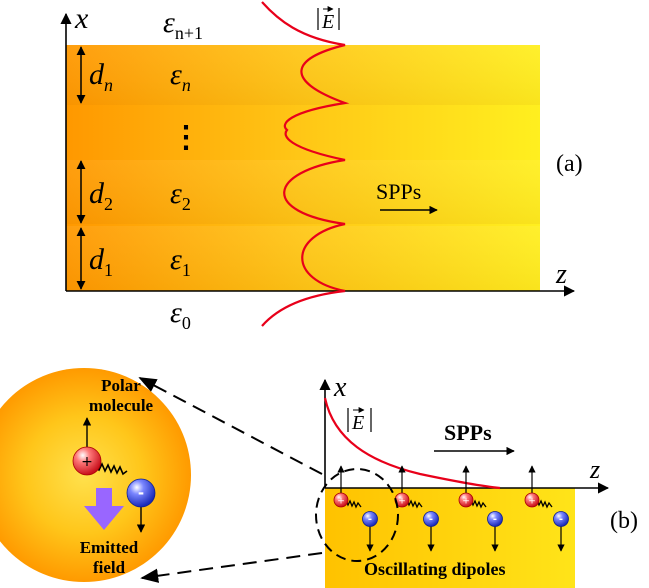 The width and height of the screenshot is (649, 588). Describe the element at coordinates (101, 76) in the screenshot. I see `d-n-label: dn` at that location.